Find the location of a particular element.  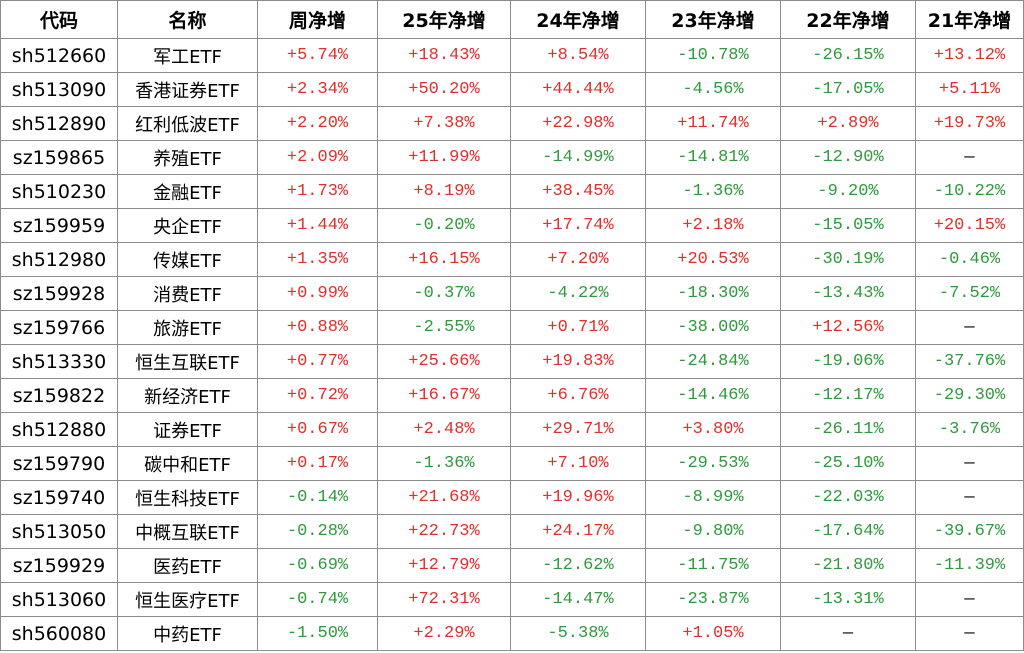

code-cell: sh512890 is located at coordinates (59, 123).